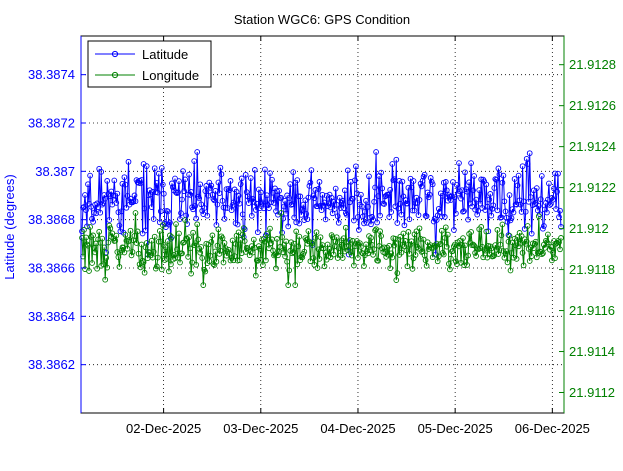  What do you see at coordinates (592, 187) in the screenshot?
I see `y-tick-label-right: 21.9122` at bounding box center [592, 187].